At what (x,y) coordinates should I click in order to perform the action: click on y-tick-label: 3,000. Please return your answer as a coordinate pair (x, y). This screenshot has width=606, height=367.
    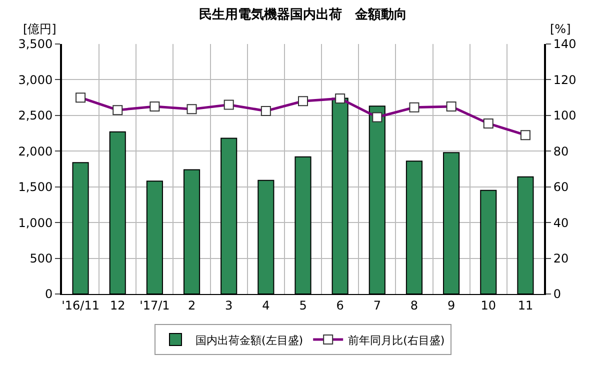
    Looking at the image, I should click on (35, 79).